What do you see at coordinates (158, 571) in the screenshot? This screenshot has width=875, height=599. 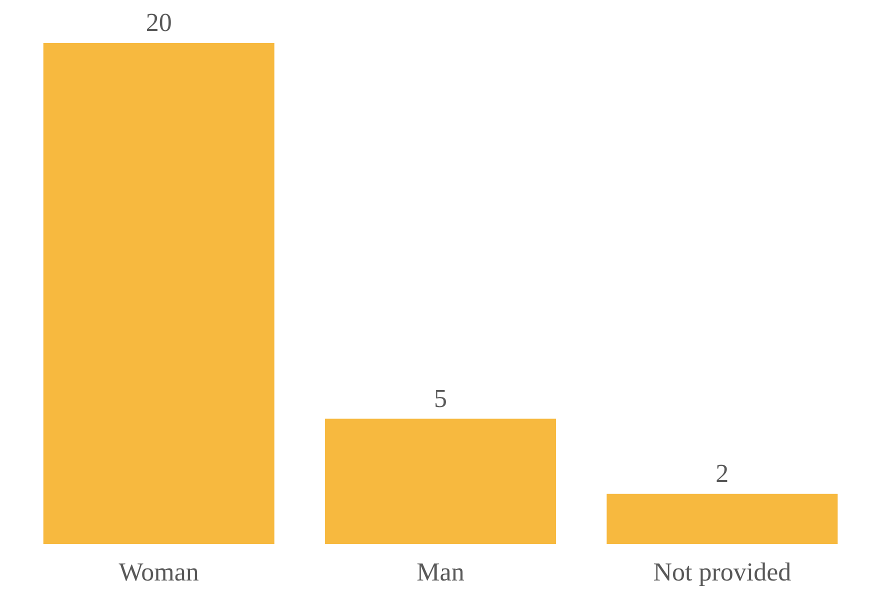 I see `x-tick-label: Woman` at bounding box center [158, 571].